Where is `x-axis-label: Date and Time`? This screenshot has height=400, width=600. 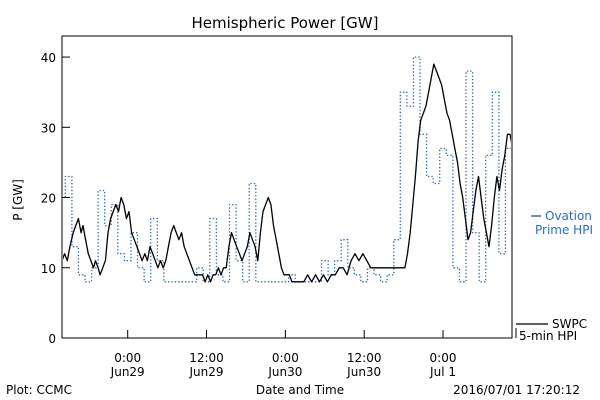
x-axis-label: Date and Time is located at coordinates (300, 390).